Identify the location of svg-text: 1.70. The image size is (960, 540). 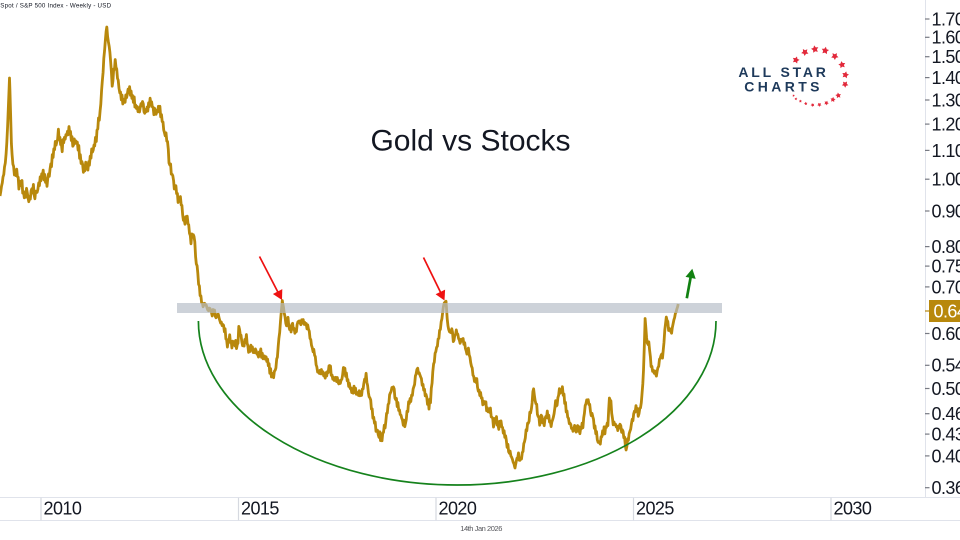
(946, 19).